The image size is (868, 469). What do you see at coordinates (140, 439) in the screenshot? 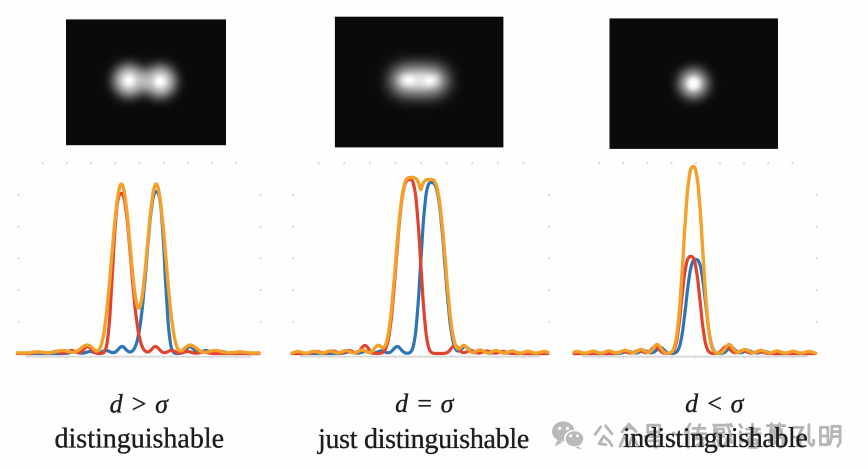
I see `svg-text: distinguishable` at bounding box center [140, 439].